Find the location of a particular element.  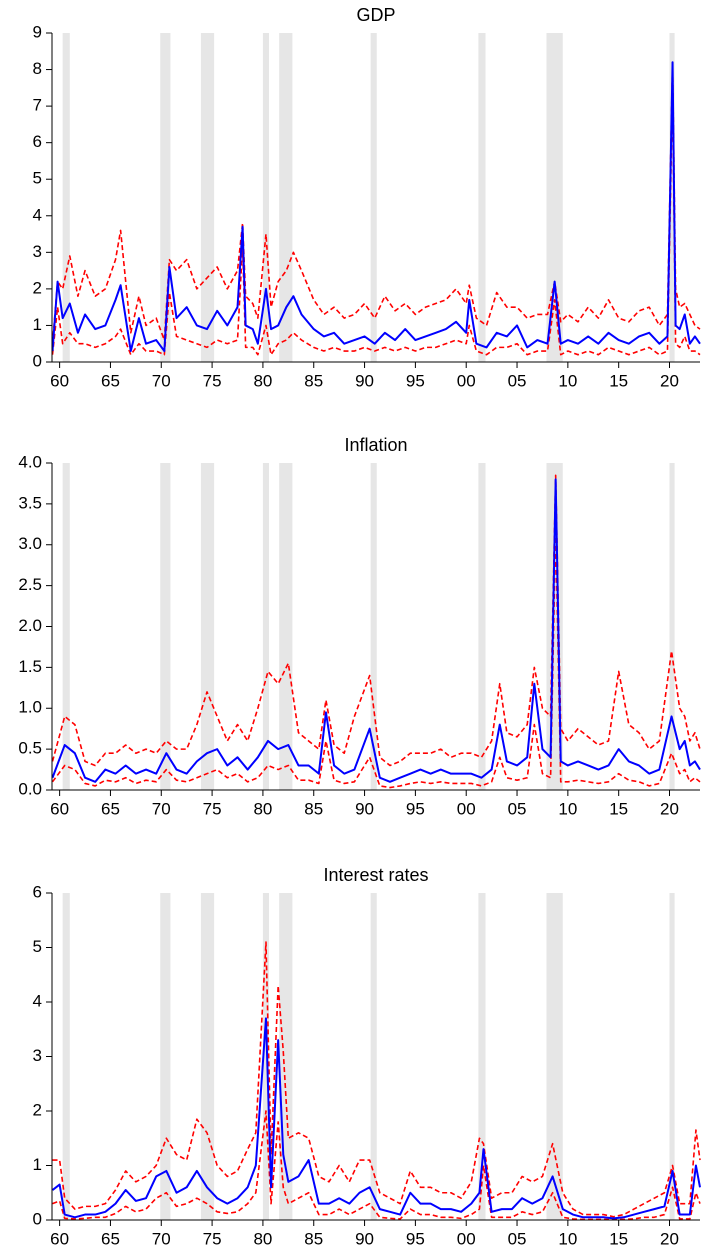

y-tick-label: 1.0 is located at coordinates (30, 707).